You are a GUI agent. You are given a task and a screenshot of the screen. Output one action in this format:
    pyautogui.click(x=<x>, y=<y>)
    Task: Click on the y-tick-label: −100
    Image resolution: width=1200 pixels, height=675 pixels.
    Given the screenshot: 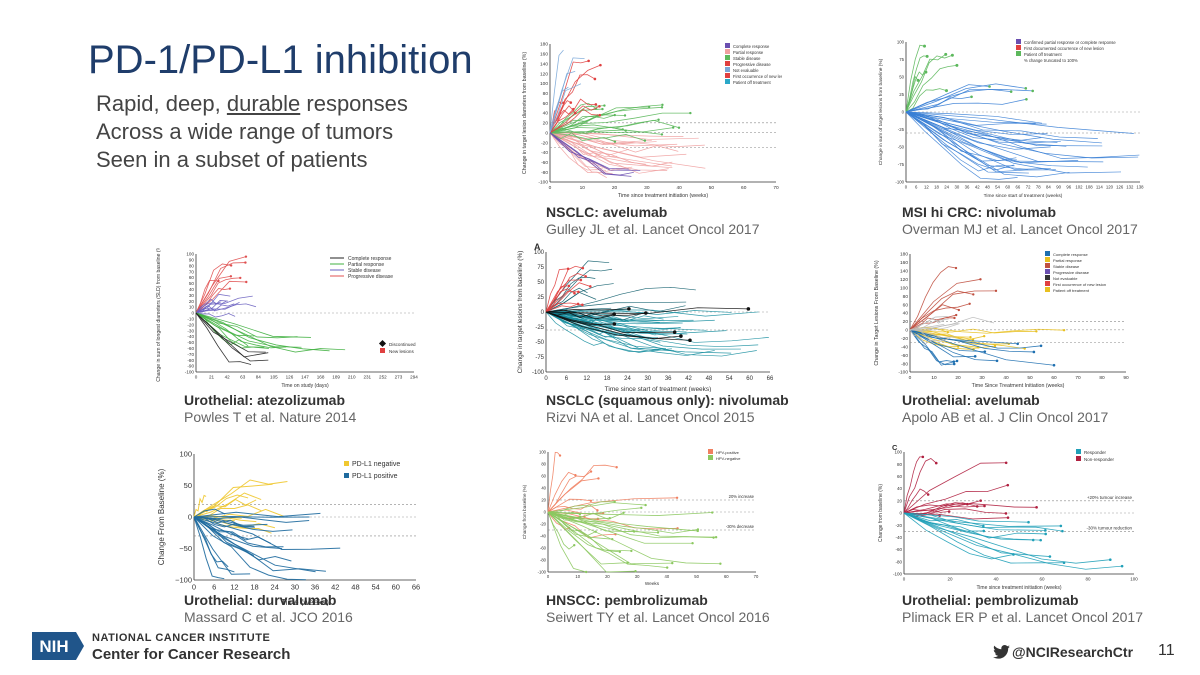 What is the action you would take?
    pyautogui.click(x=183, y=580)
    